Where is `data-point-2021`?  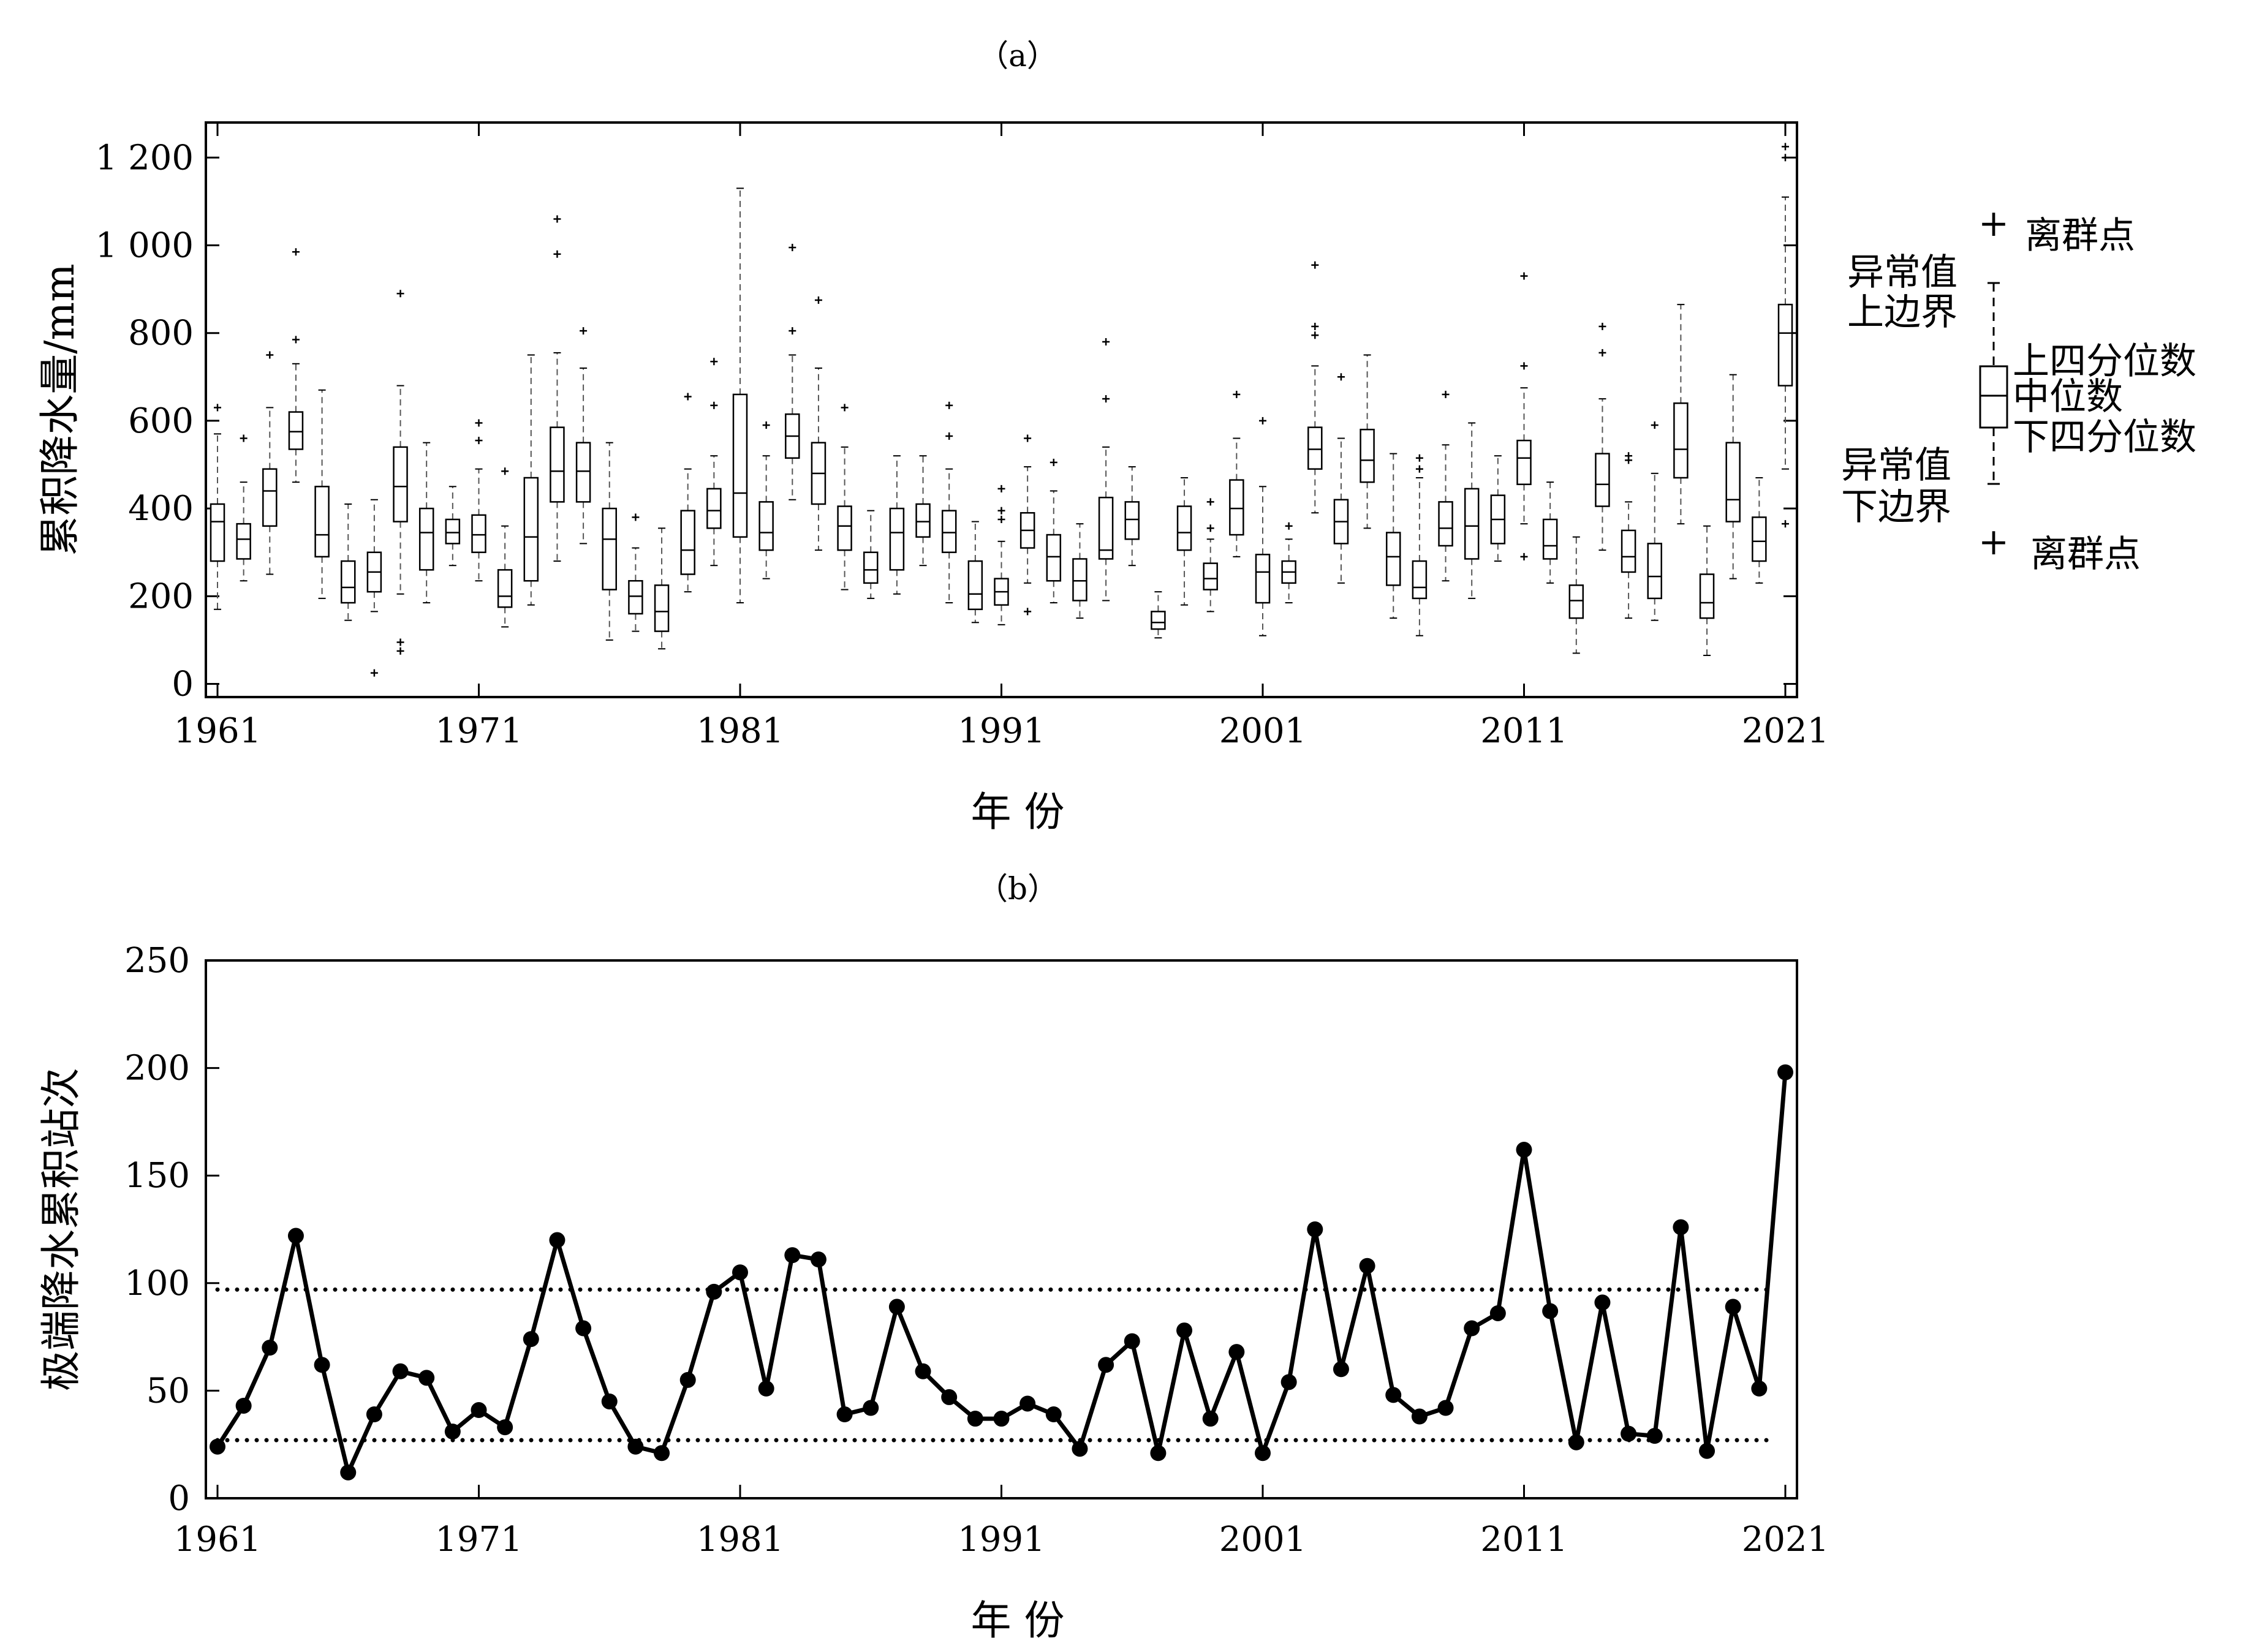
data-point-2021 is located at coordinates (1785, 1072).